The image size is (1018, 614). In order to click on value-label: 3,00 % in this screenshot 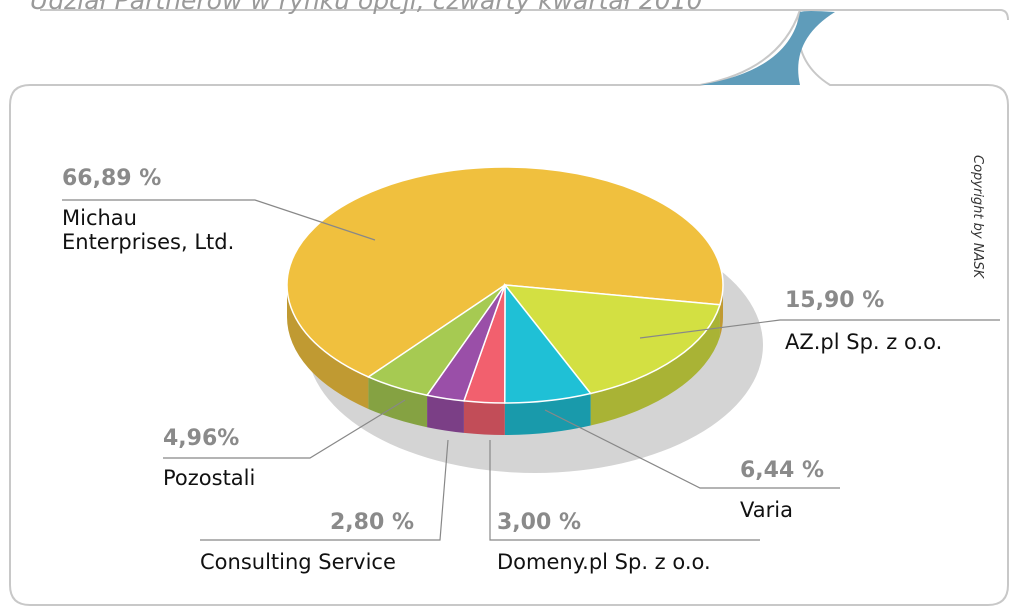, I will do `click(539, 522)`.